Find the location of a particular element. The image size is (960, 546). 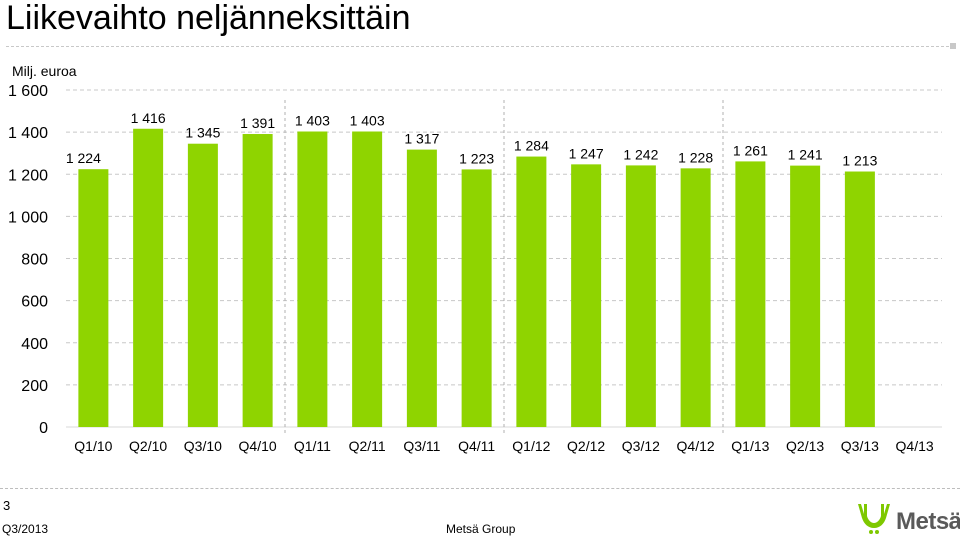

y-tick-label: 1 400 is located at coordinates (28, 133).